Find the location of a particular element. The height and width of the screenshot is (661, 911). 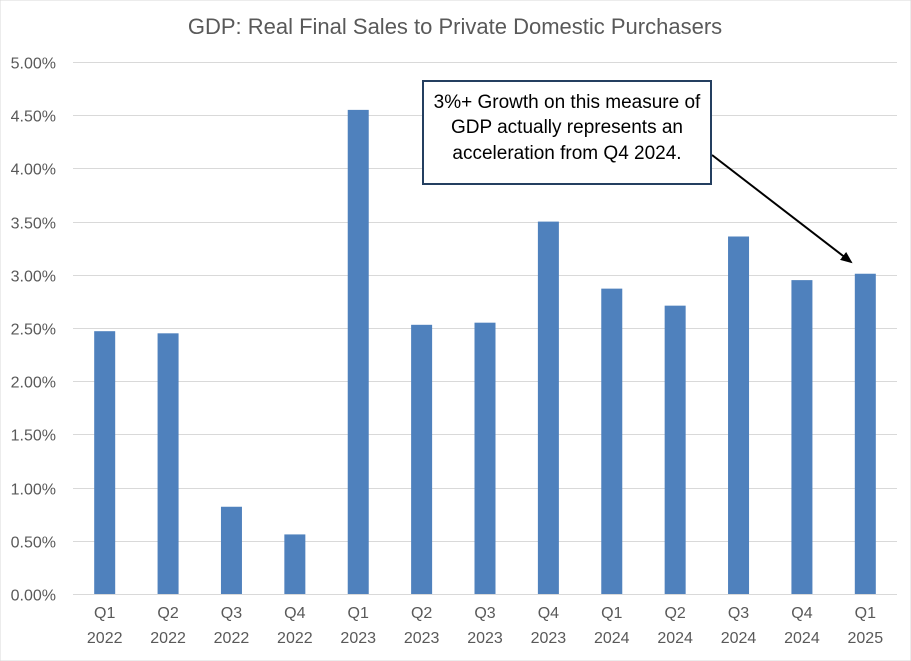

y-tick-label: 1.00% is located at coordinates (33, 490).